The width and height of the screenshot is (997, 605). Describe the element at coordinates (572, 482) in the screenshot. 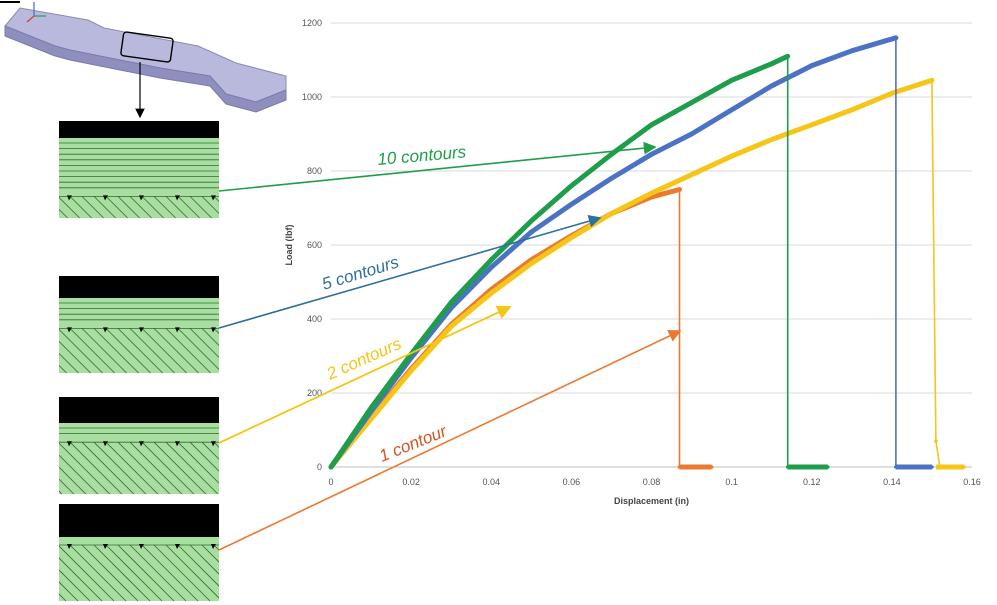

I see `x-tick-label: 0.06` at that location.